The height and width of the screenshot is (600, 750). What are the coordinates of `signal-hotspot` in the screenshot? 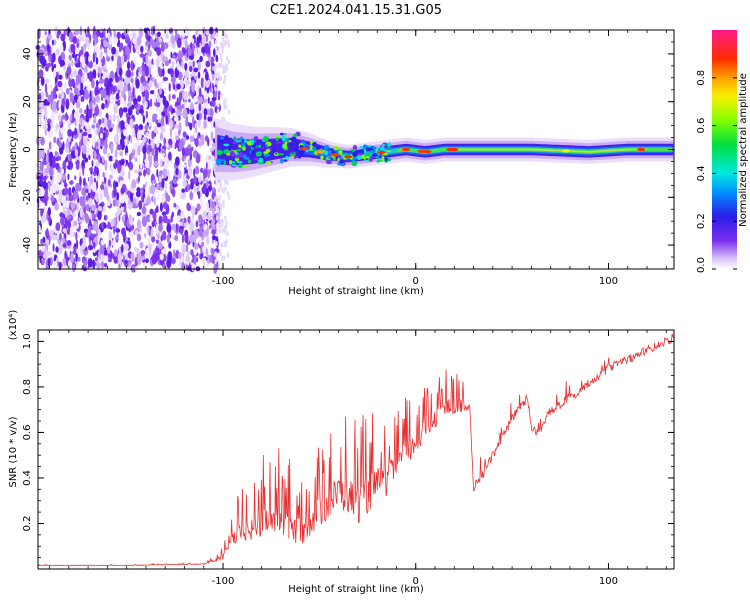 It's located at (421, 151).